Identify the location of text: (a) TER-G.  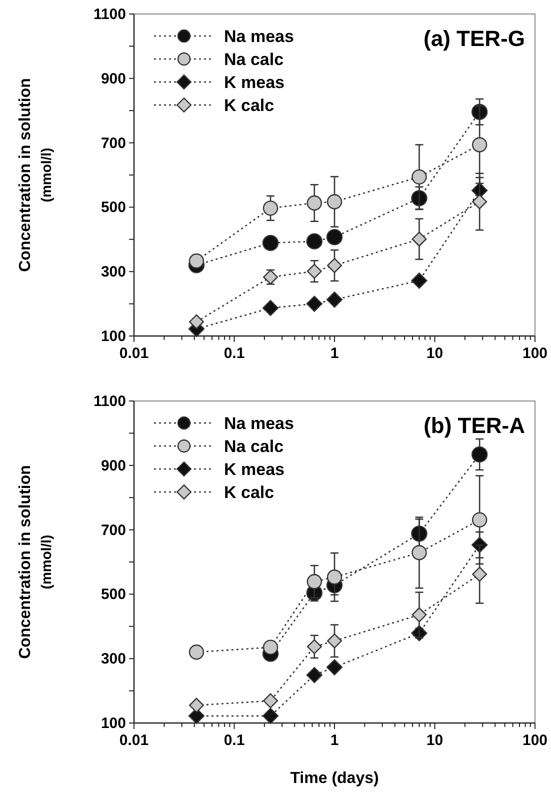
(474, 38).